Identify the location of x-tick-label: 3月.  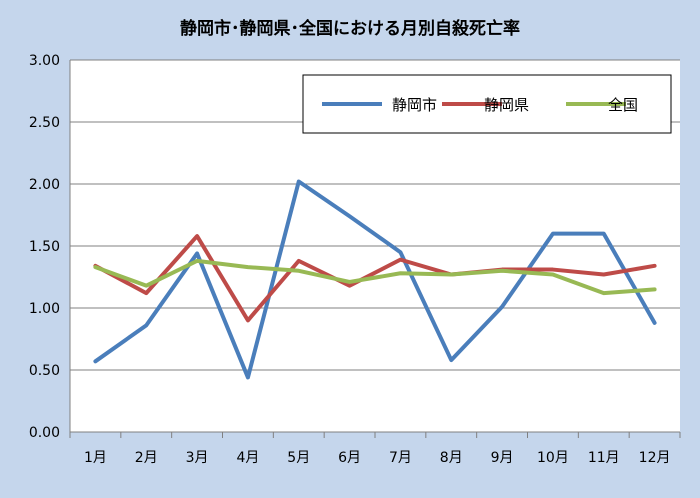
(197, 458).